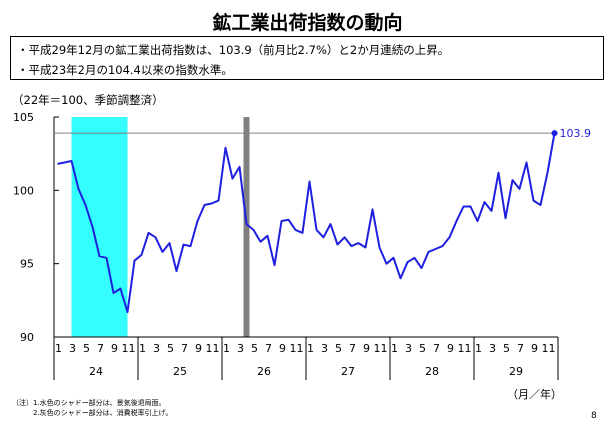 The height and width of the screenshot is (426, 615). Describe the element at coordinates (27, 337) in the screenshot. I see `y-tick-label: 90` at that location.